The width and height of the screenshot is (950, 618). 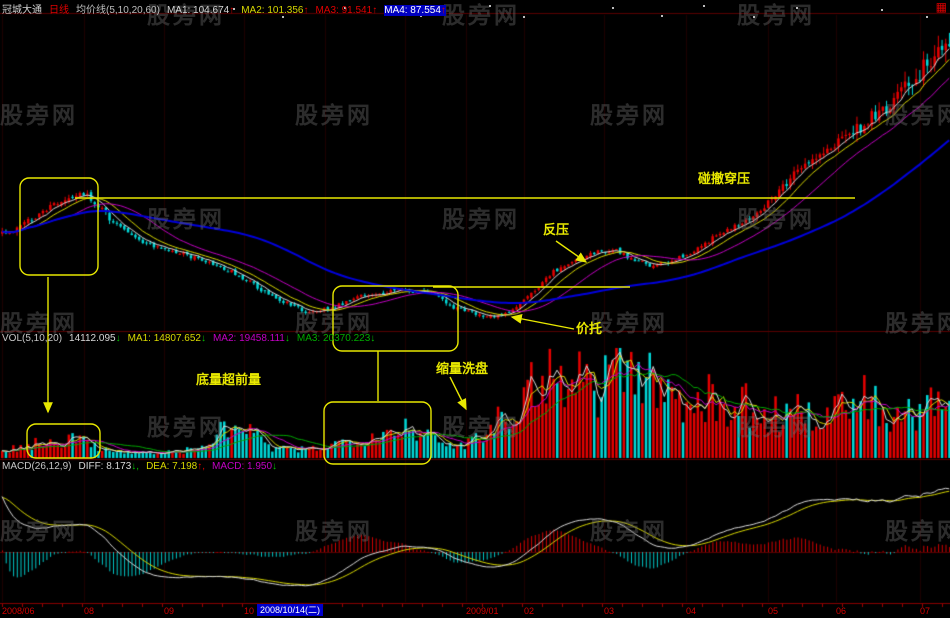 What do you see at coordinates (37, 466) in the screenshot?
I see `macd-indicator-label: MACD(26,12,9)` at bounding box center [37, 466].